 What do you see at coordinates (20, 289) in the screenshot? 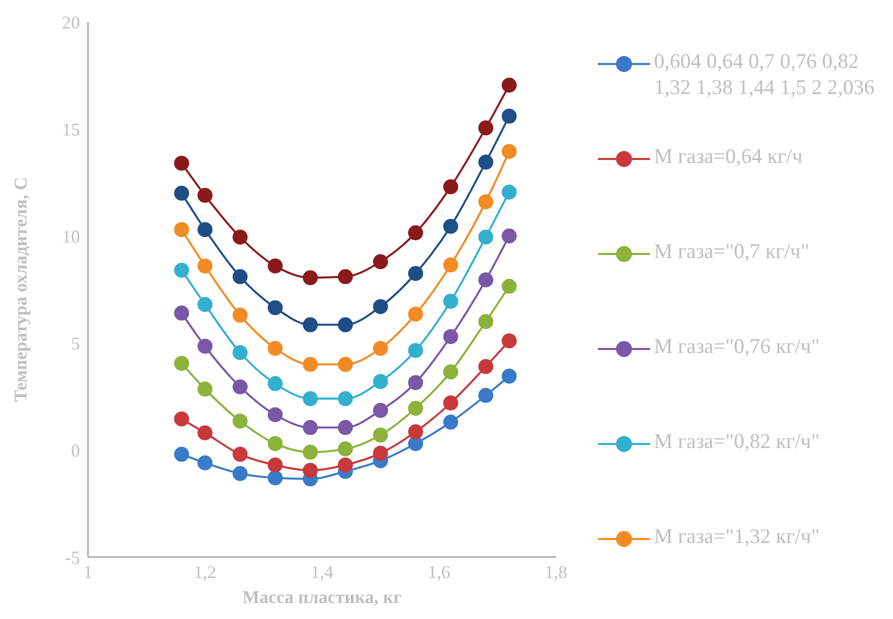
I see `y-axis-title: Температура охладителя, С` at bounding box center [20, 289].